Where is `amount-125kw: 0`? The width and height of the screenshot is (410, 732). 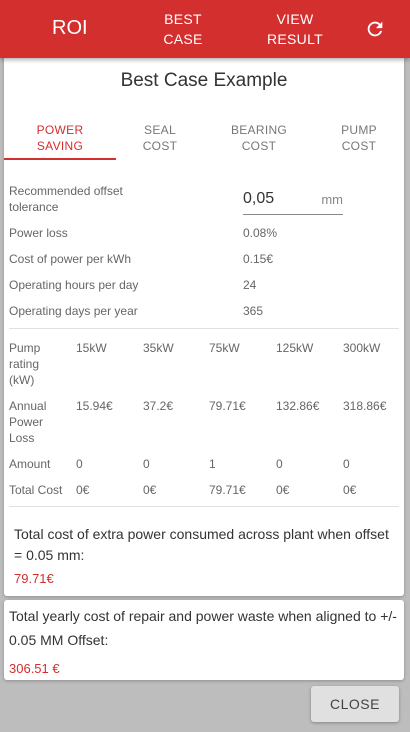
amount-125kw: 0 is located at coordinates (279, 464).